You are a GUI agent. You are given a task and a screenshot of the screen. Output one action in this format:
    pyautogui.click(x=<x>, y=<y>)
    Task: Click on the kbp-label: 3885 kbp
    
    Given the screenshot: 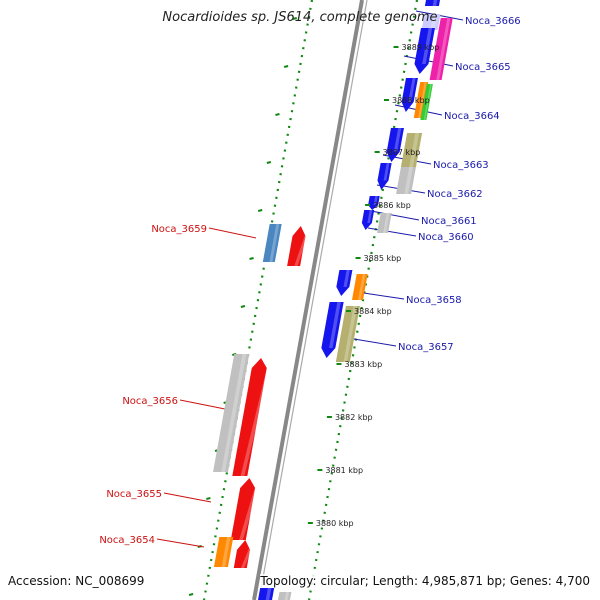 What is the action you would take?
    pyautogui.click(x=383, y=258)
    